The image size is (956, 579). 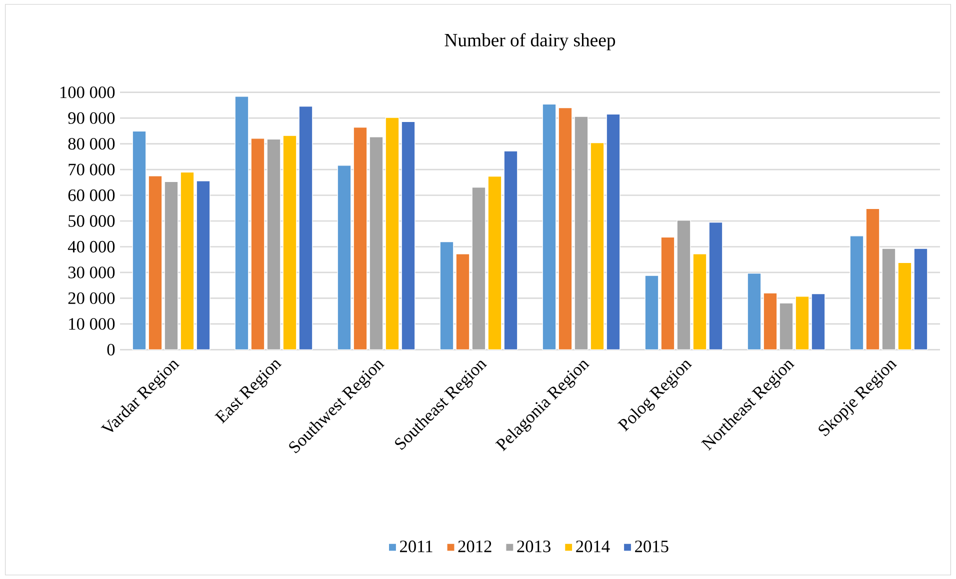 I want to click on y-tick-label: 70 000, so click(x=91, y=170).